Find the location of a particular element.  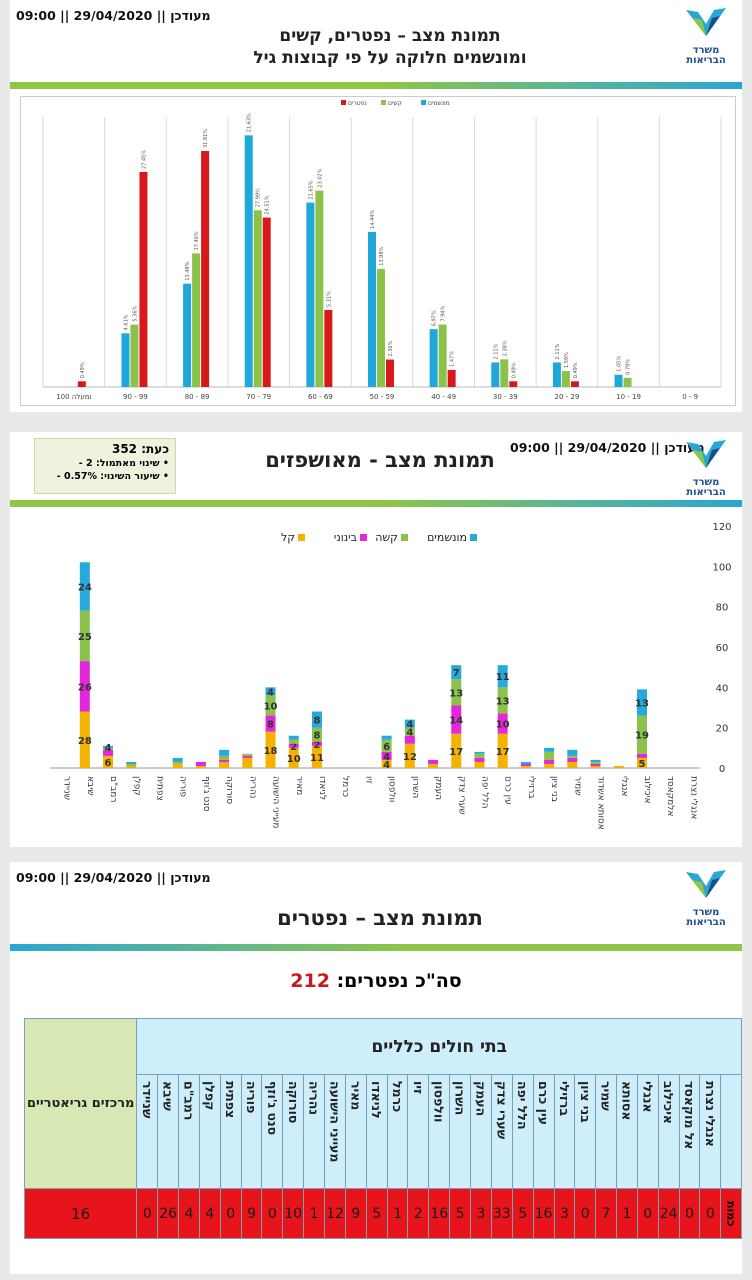

legend-label: בינוני is located at coordinates (345, 537).